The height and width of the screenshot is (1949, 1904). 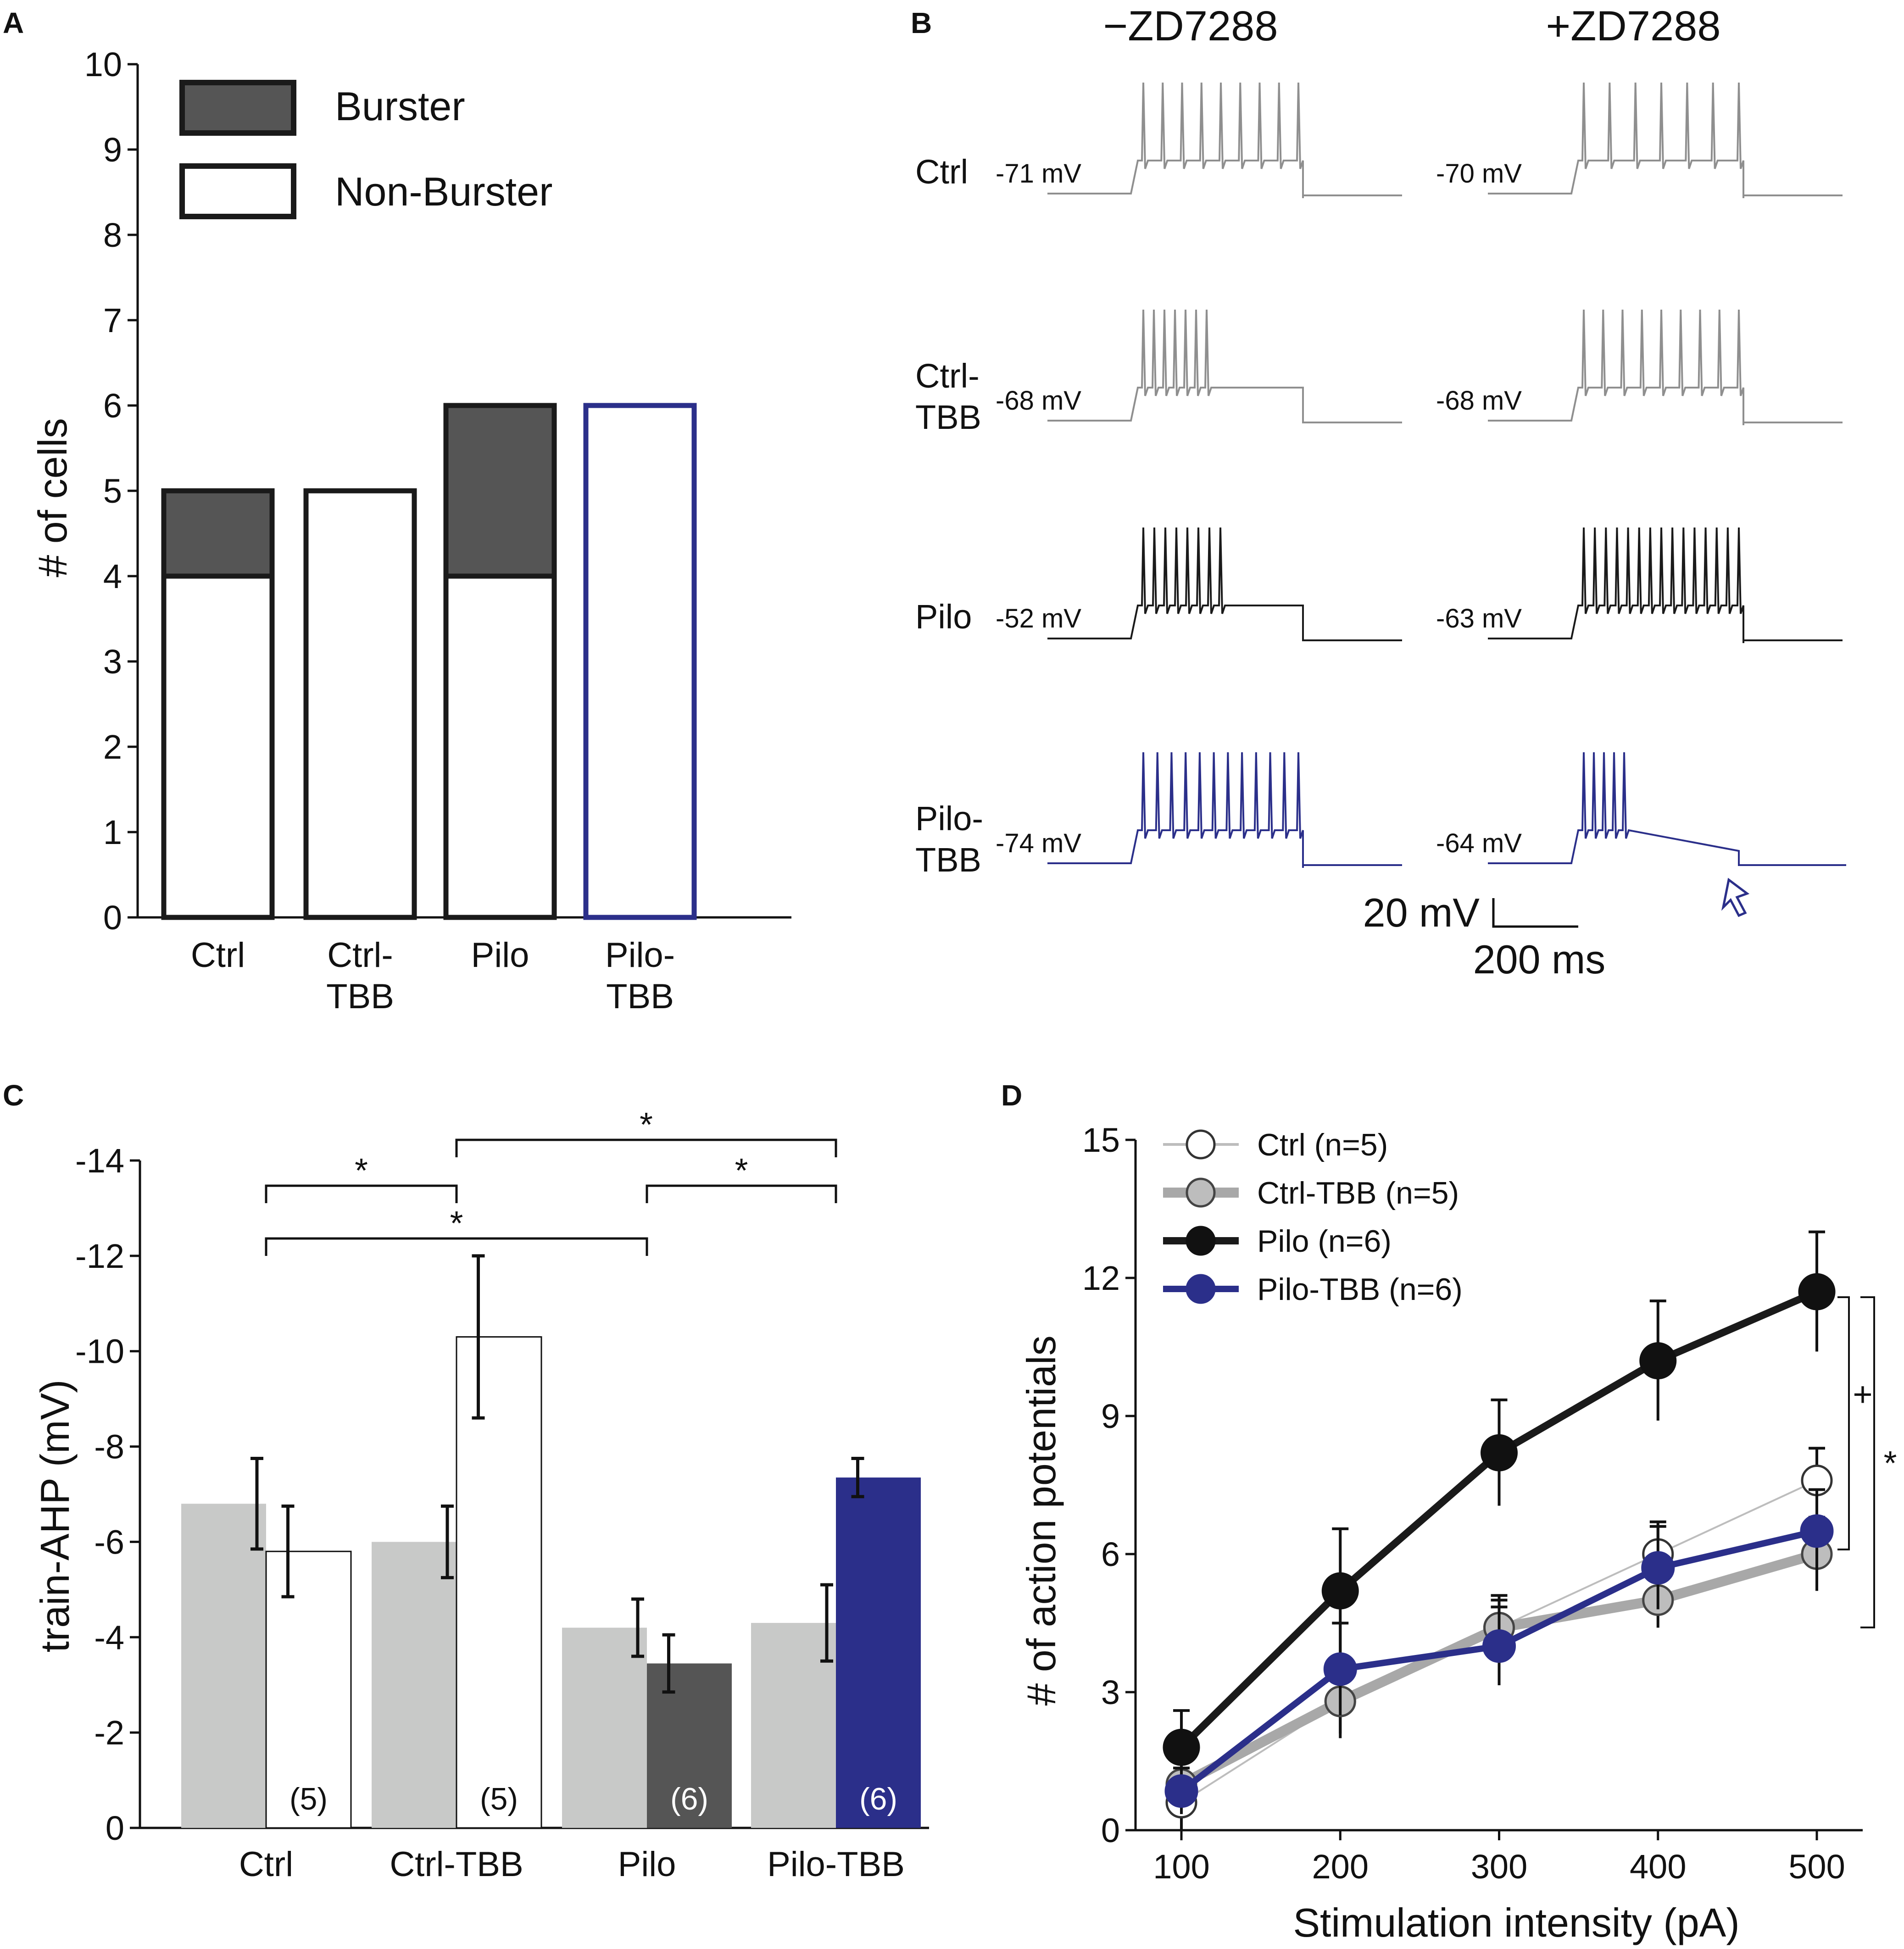 What do you see at coordinates (1011, 1096) in the screenshot?
I see `panel-d-letter: D` at bounding box center [1011, 1096].